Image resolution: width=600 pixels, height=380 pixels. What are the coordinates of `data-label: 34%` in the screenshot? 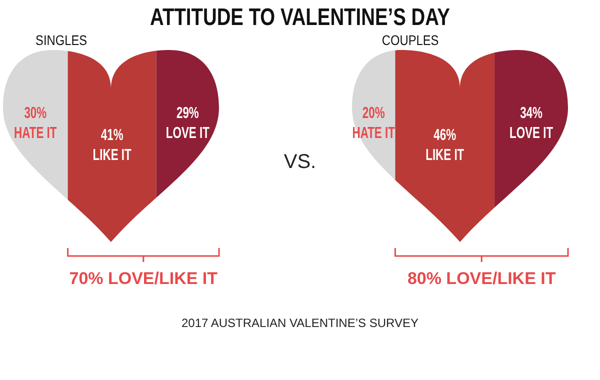 It's located at (531, 112).